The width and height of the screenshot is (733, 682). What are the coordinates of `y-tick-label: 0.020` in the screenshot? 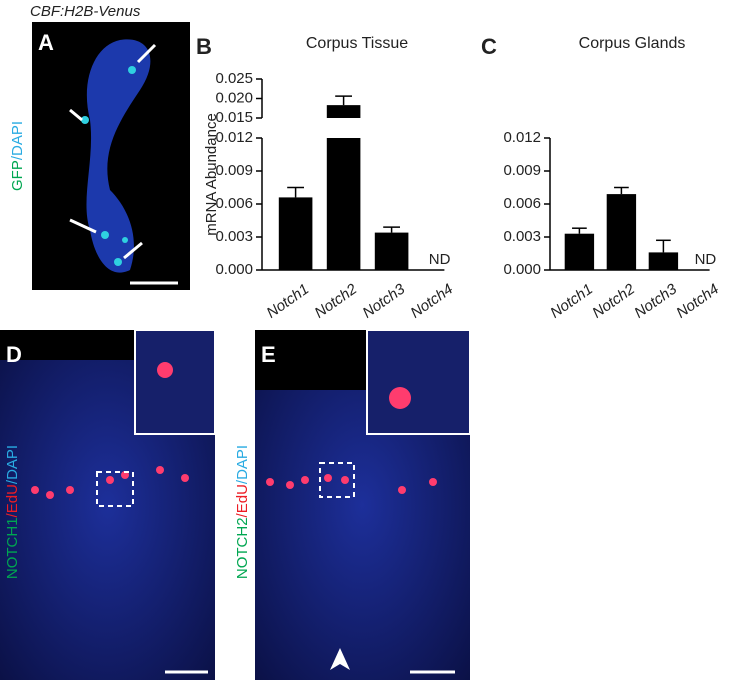 It's located at (234, 97).